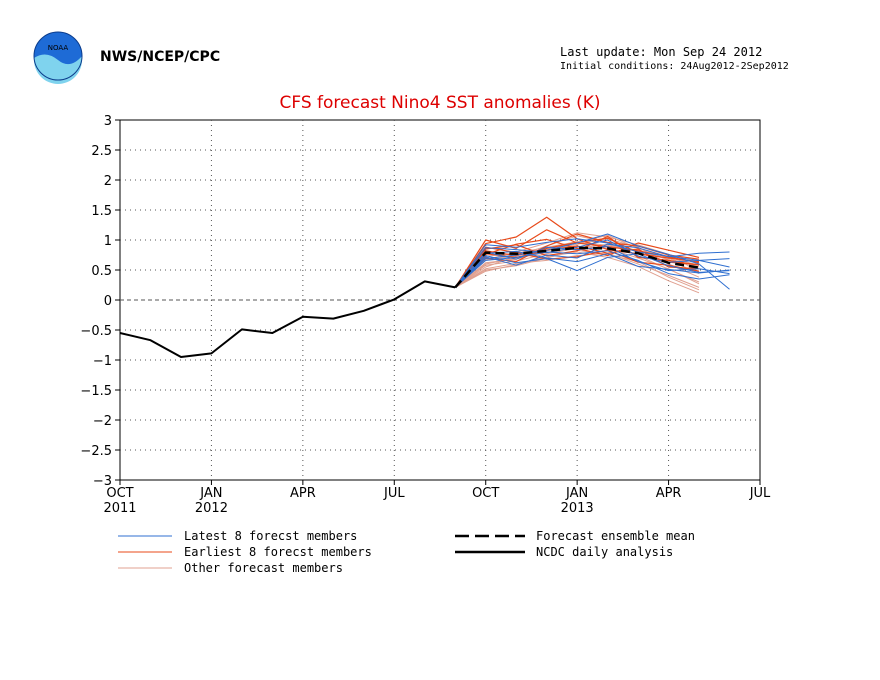 This screenshot has height=680, width=880. What do you see at coordinates (102, 361) in the screenshot?
I see `y-tick-label: −1` at bounding box center [102, 361].